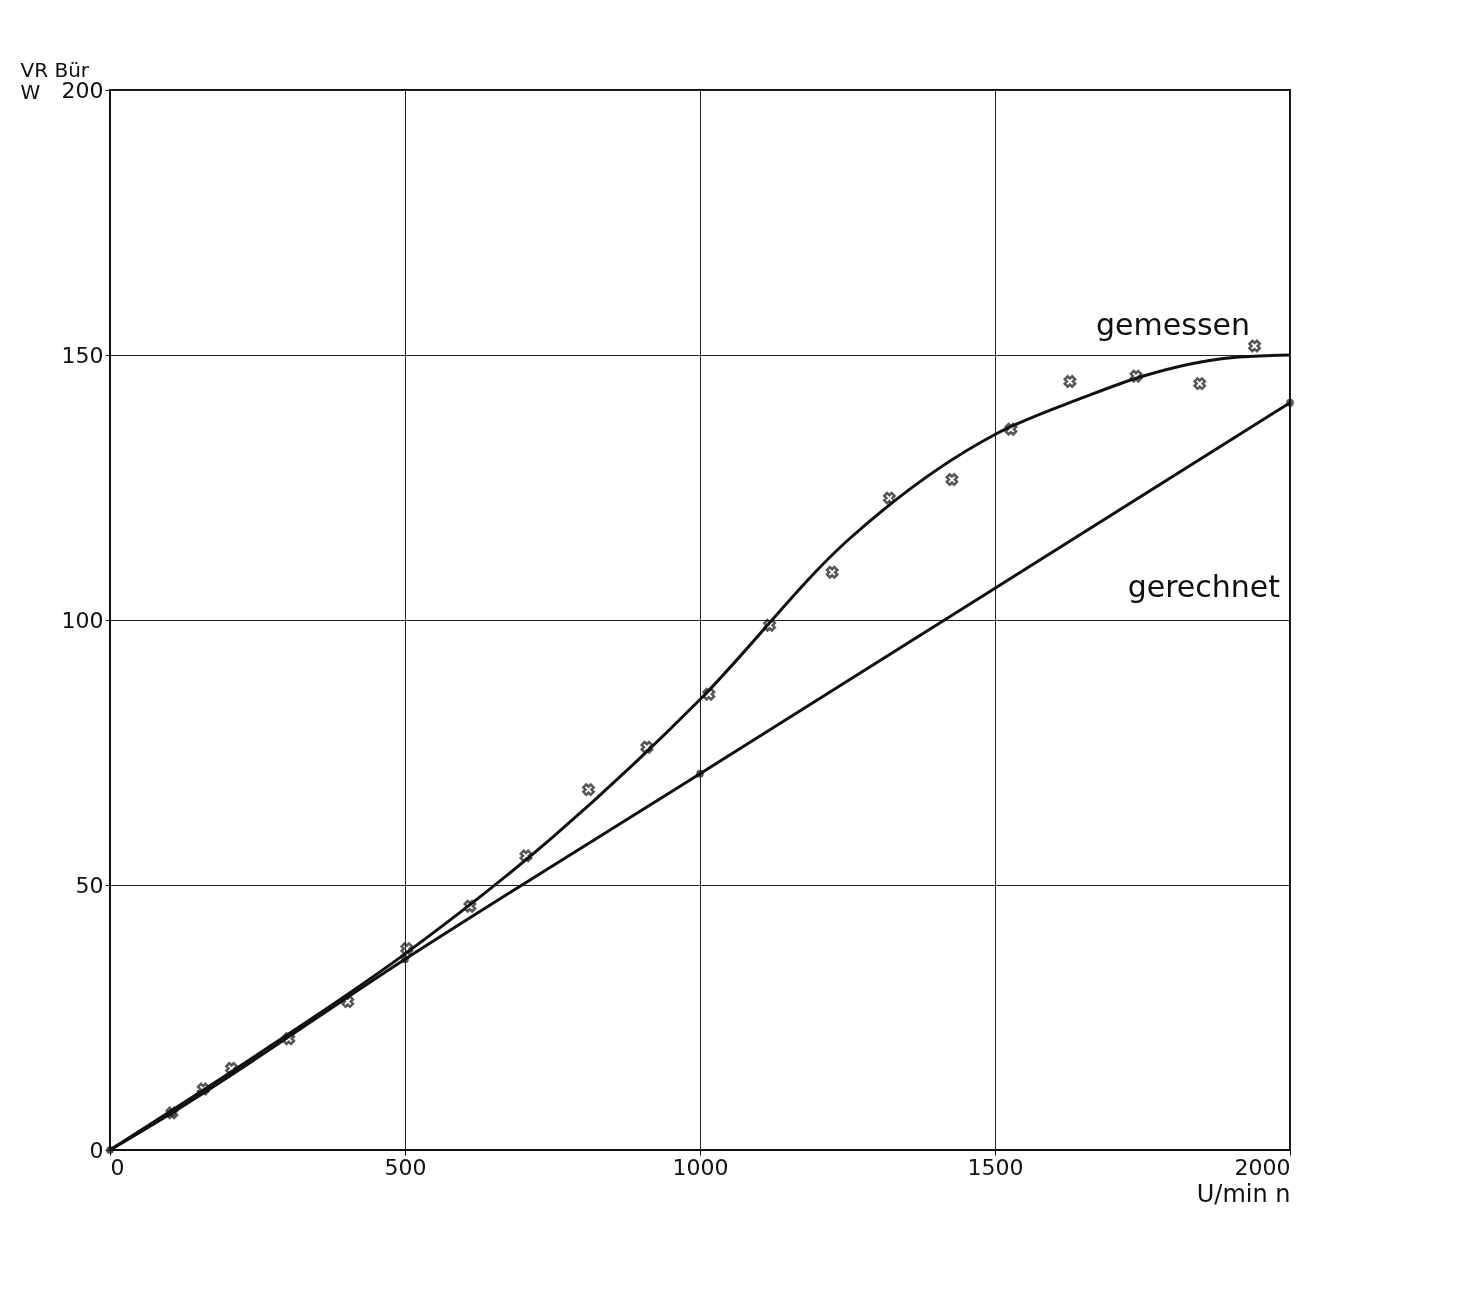 This screenshot has width=1481, height=1304. I want to click on y-tick-label: 150, so click(82, 355).